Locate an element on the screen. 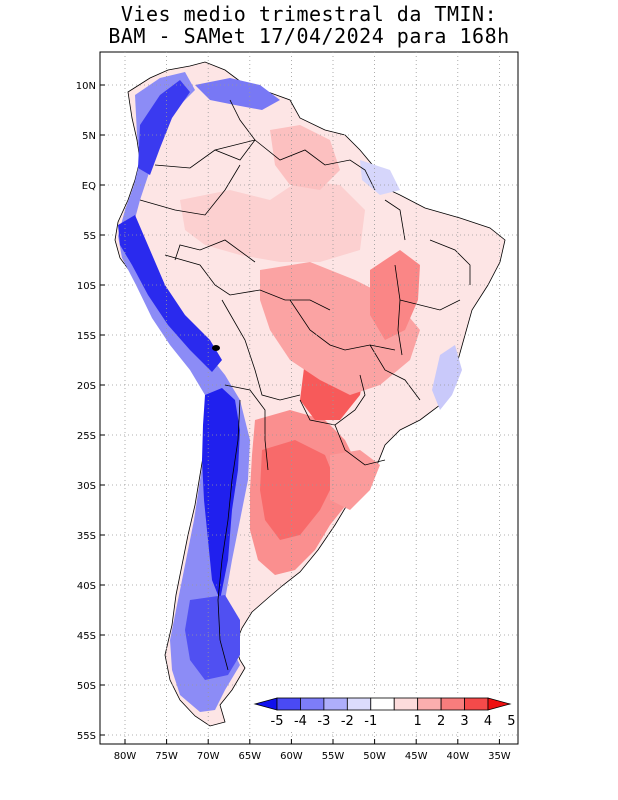  lat-tick-label: 20S is located at coordinates (86, 386).